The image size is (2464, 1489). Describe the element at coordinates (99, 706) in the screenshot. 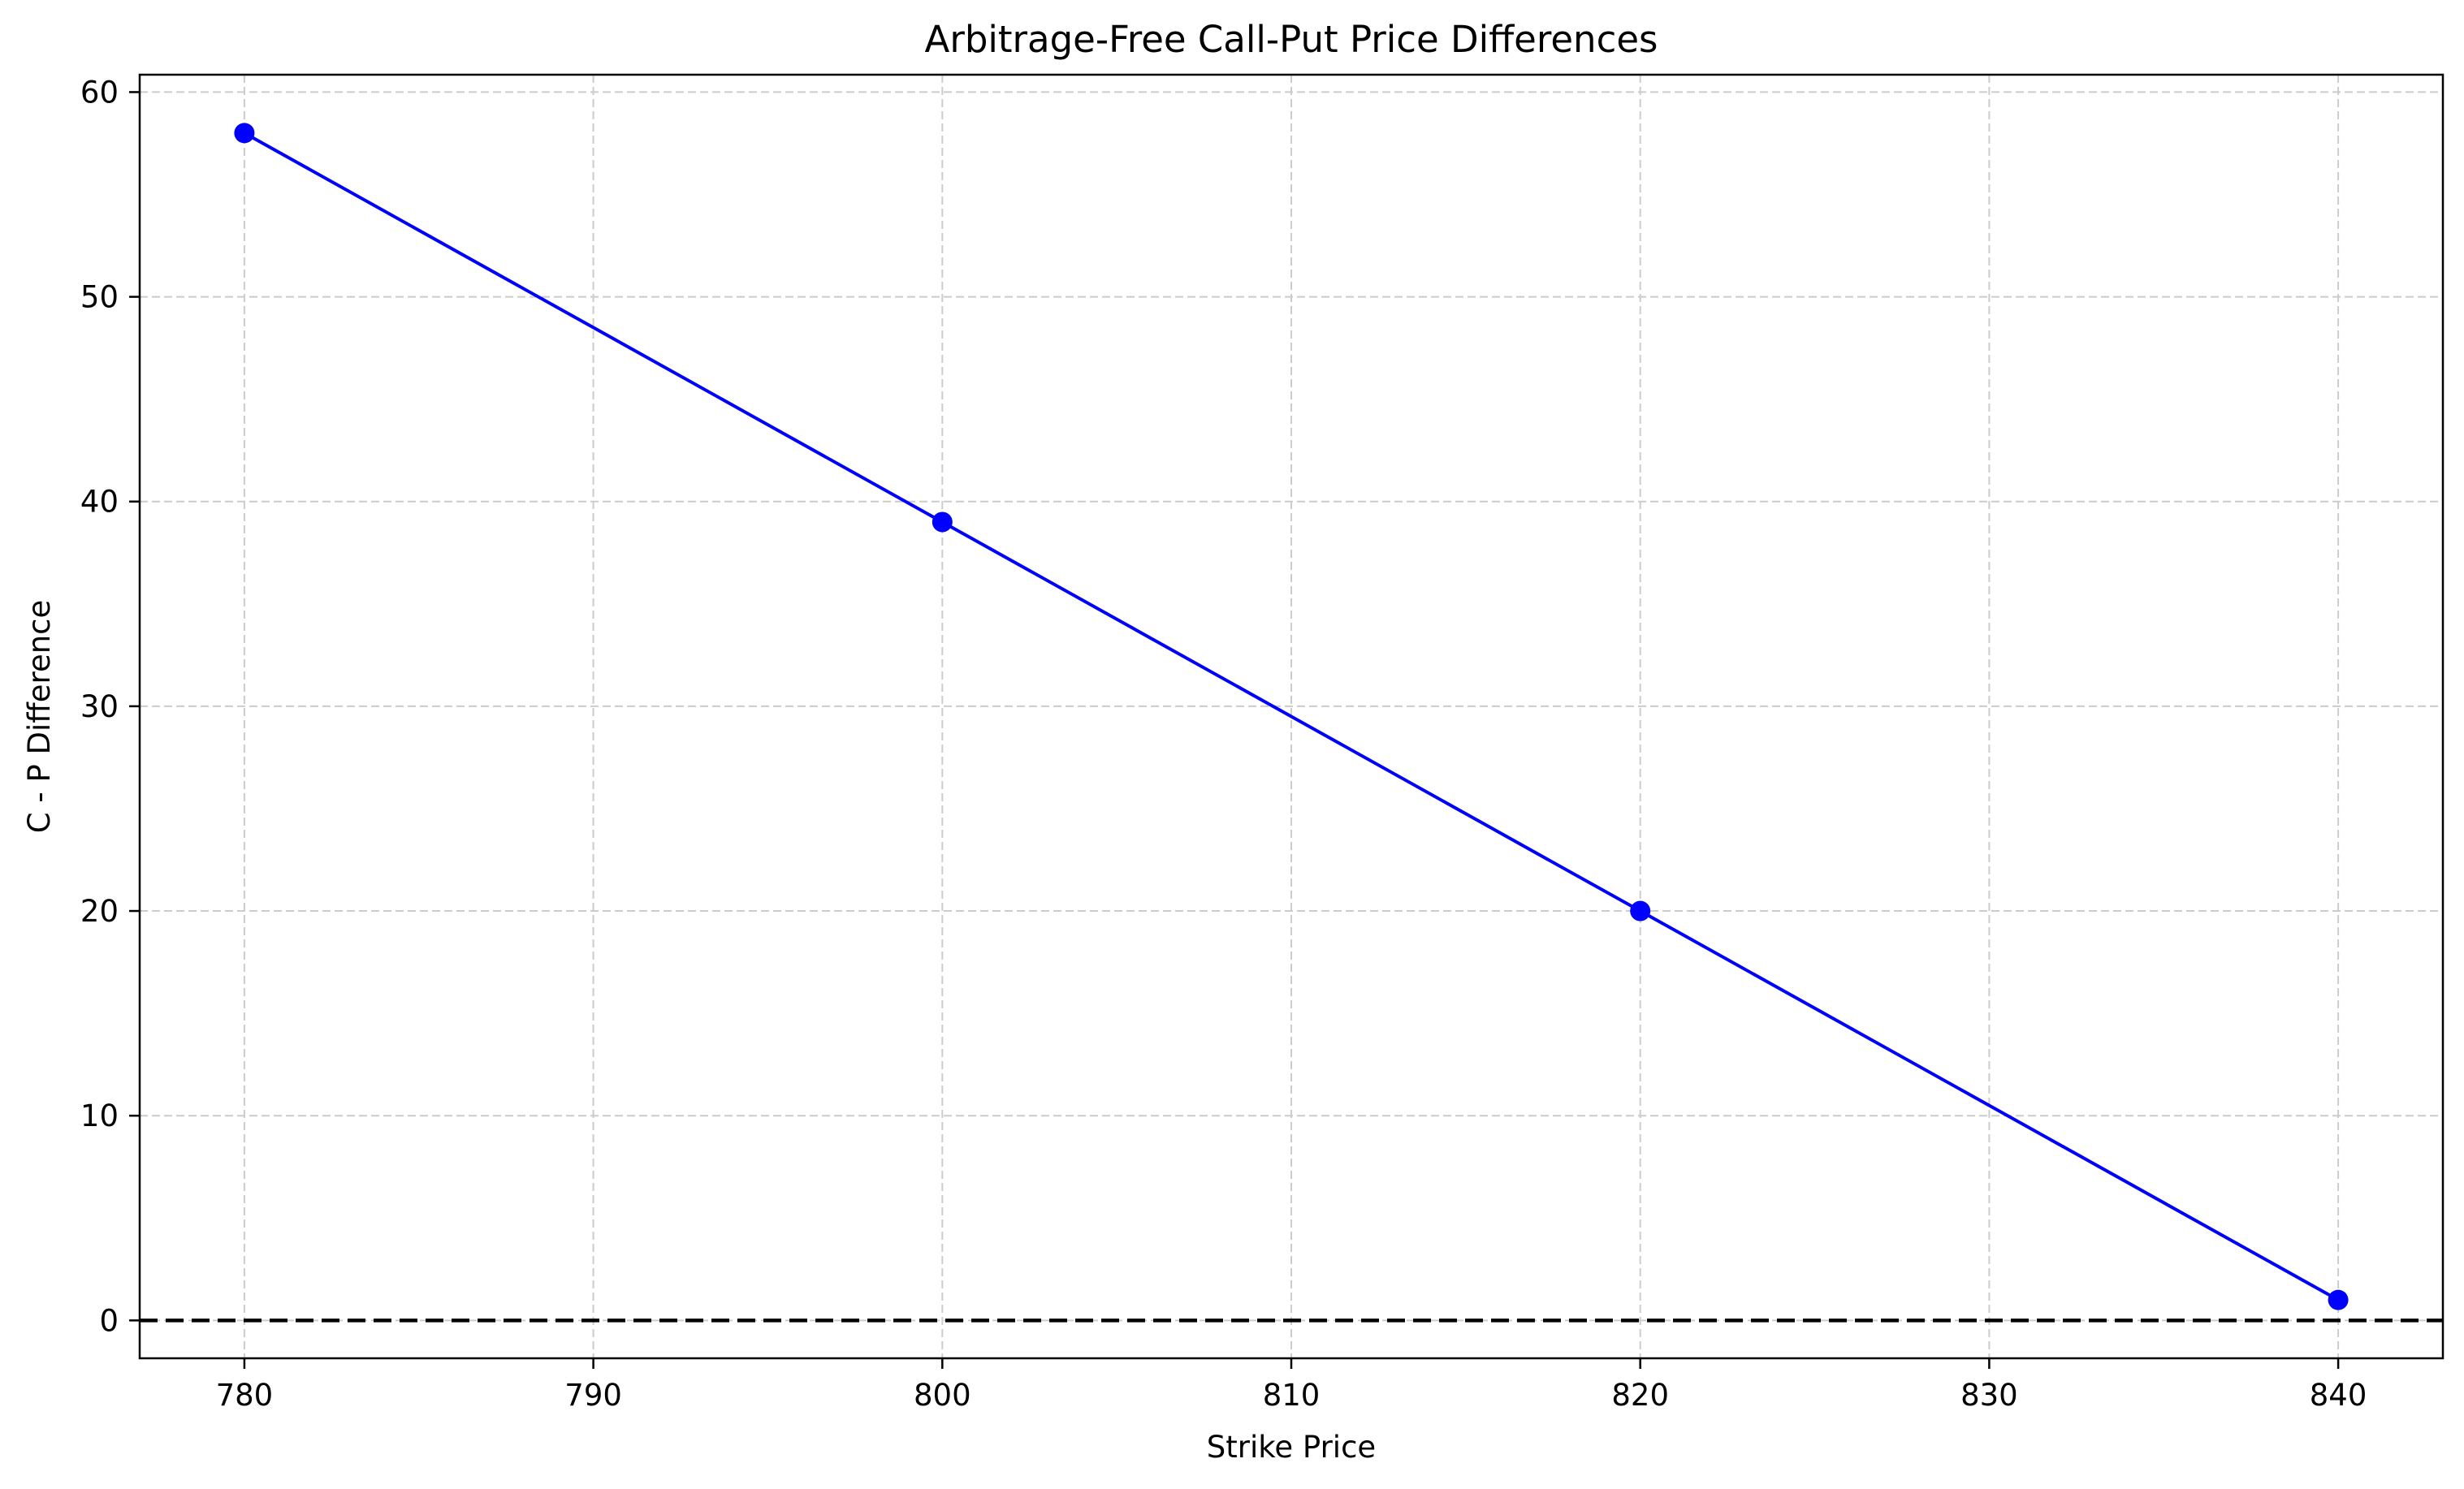

I see `y-tick-label: 30` at that location.